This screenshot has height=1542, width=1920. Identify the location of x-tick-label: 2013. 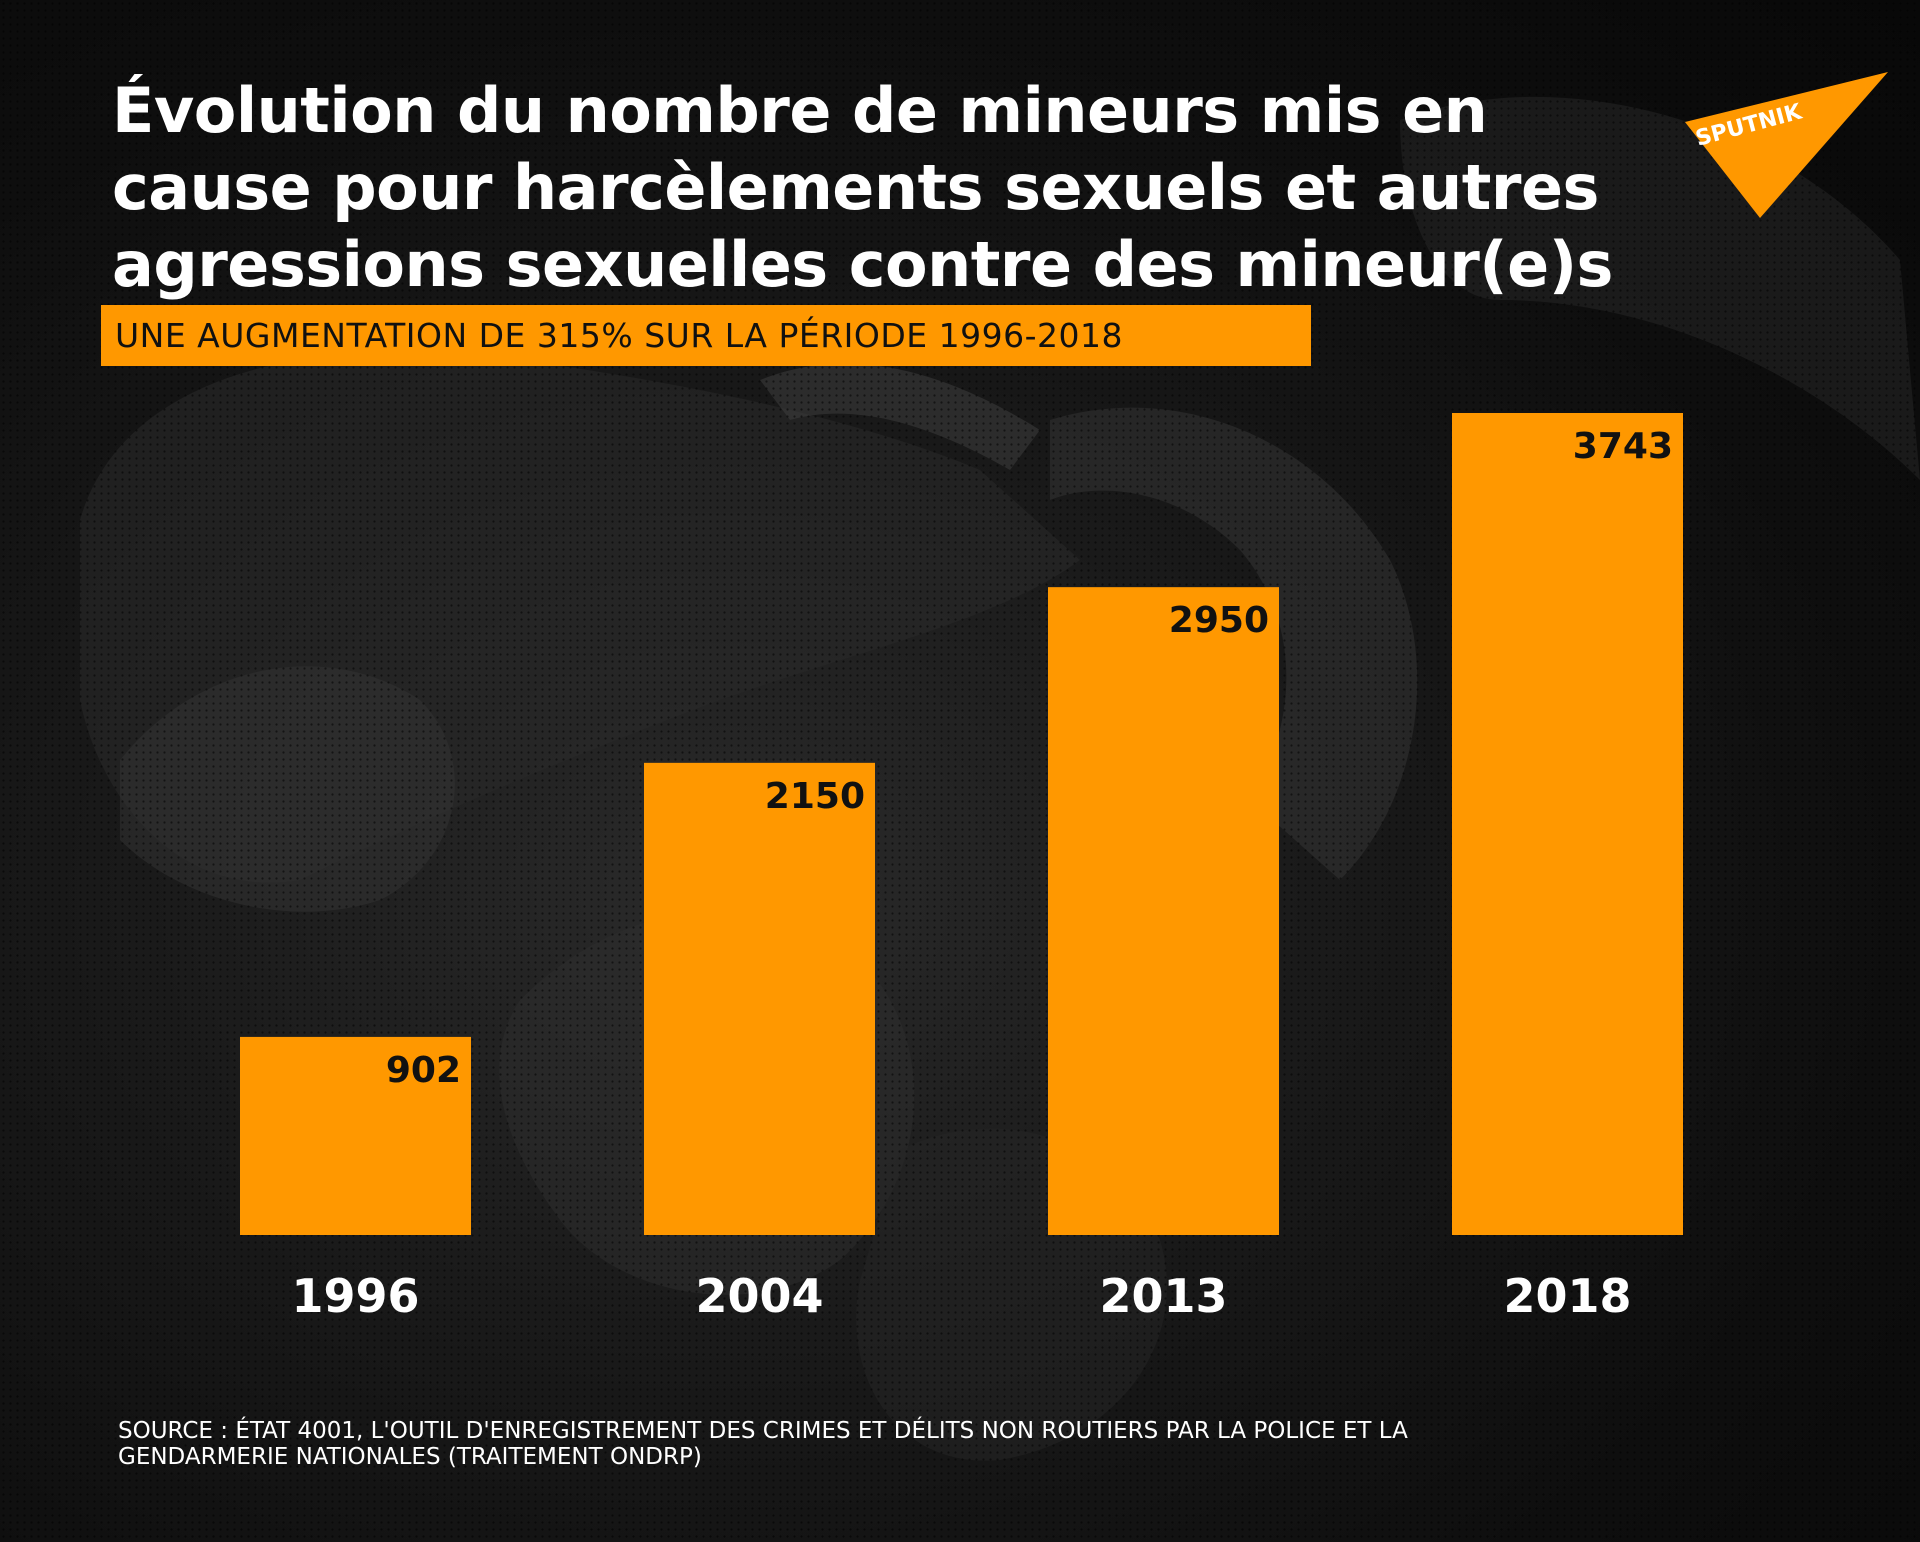
(1163, 1296).